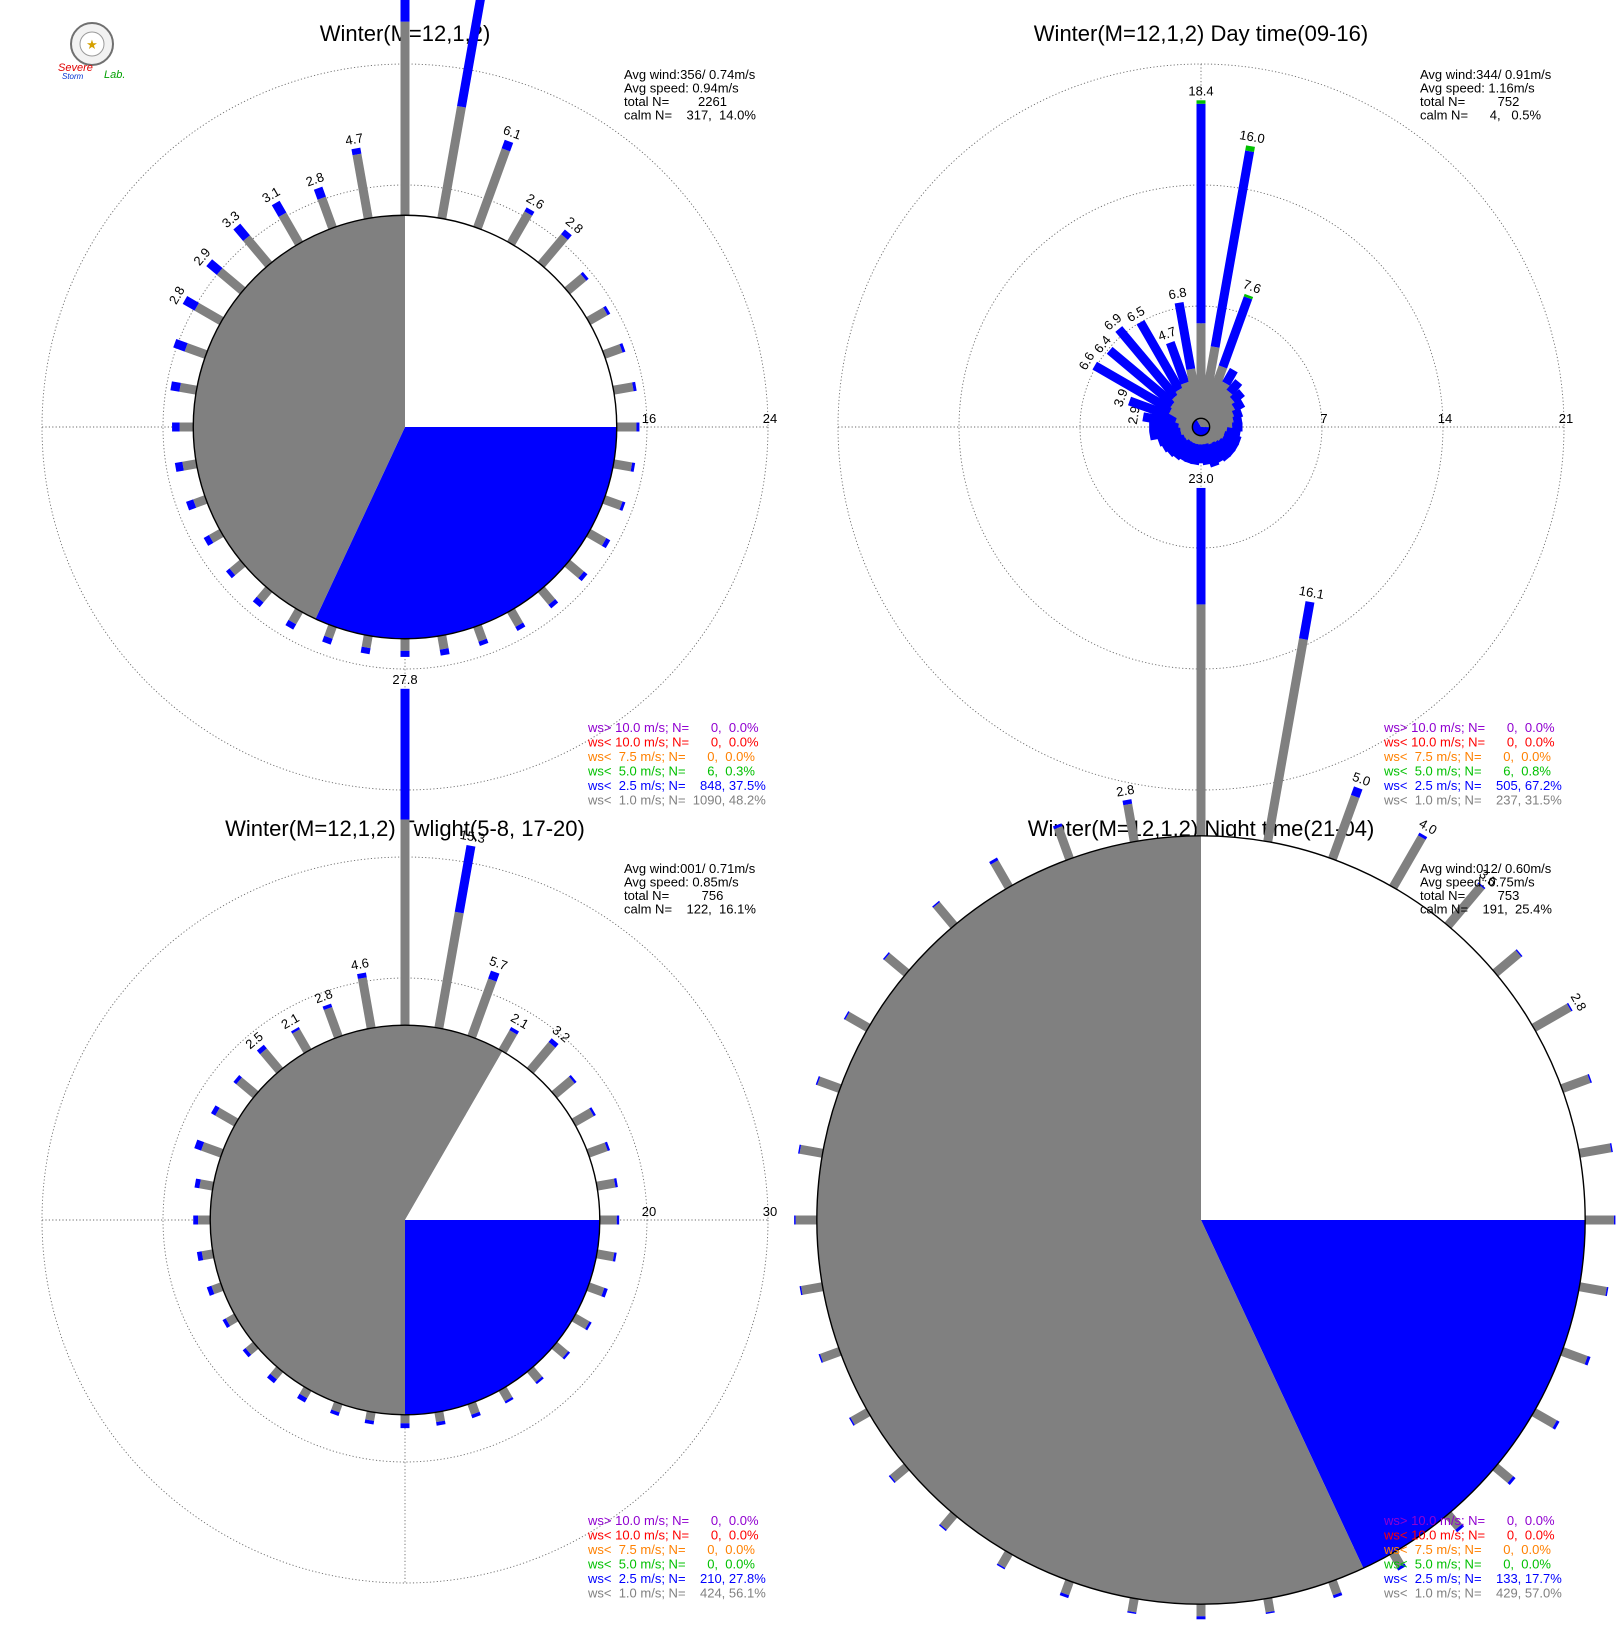 This screenshot has height=1640, width=1620. What do you see at coordinates (673, 895) in the screenshot?
I see `stats-line: total N= 756` at bounding box center [673, 895].